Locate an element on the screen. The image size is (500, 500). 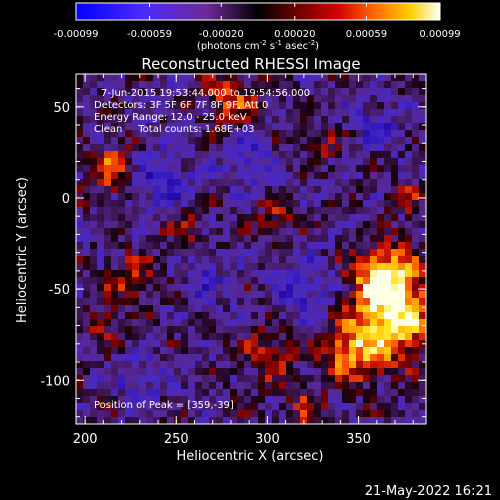
colorbar-ticks is located at coordinates (258, 11).